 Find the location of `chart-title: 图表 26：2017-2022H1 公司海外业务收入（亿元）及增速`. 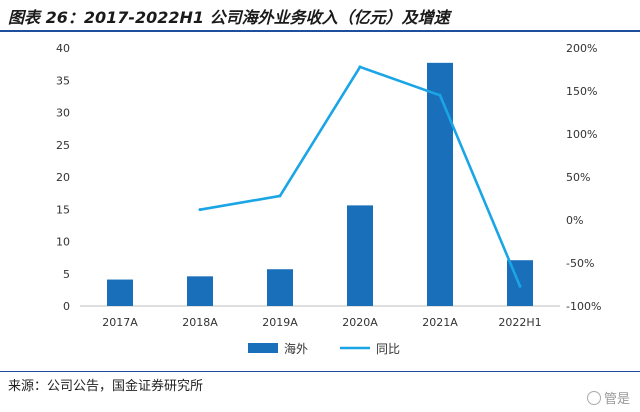

chart-title: 图表 26：2017-2022H1 公司海外业务收入（亿元）及增速 is located at coordinates (229, 17).